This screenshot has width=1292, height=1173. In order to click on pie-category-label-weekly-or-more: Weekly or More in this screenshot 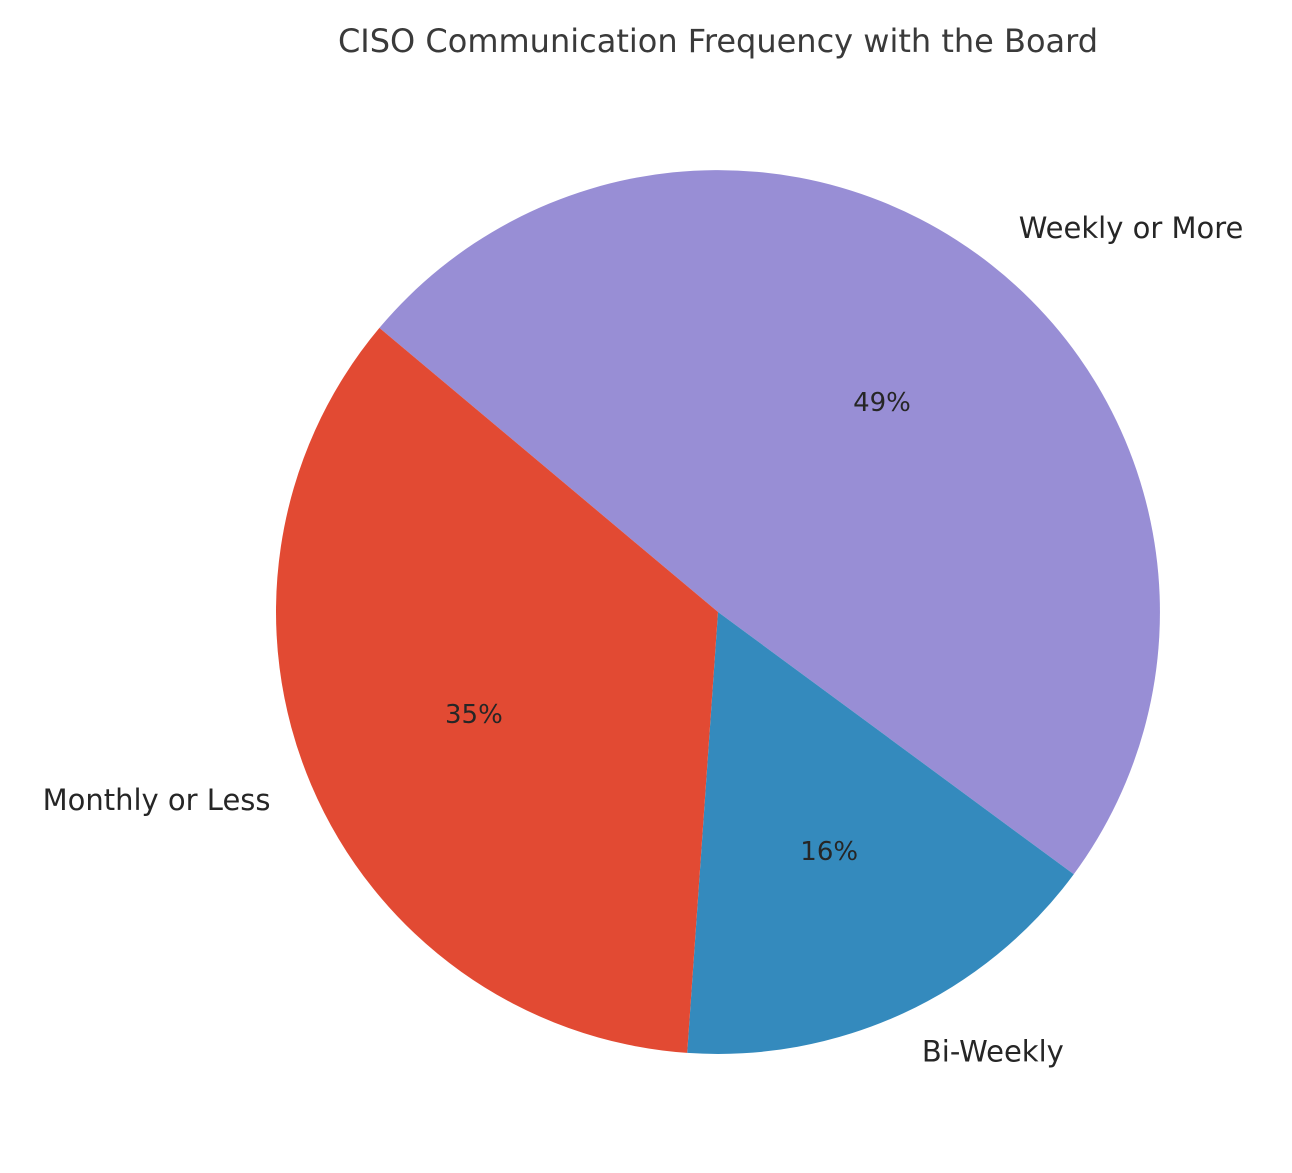, I will do `click(1131, 228)`.